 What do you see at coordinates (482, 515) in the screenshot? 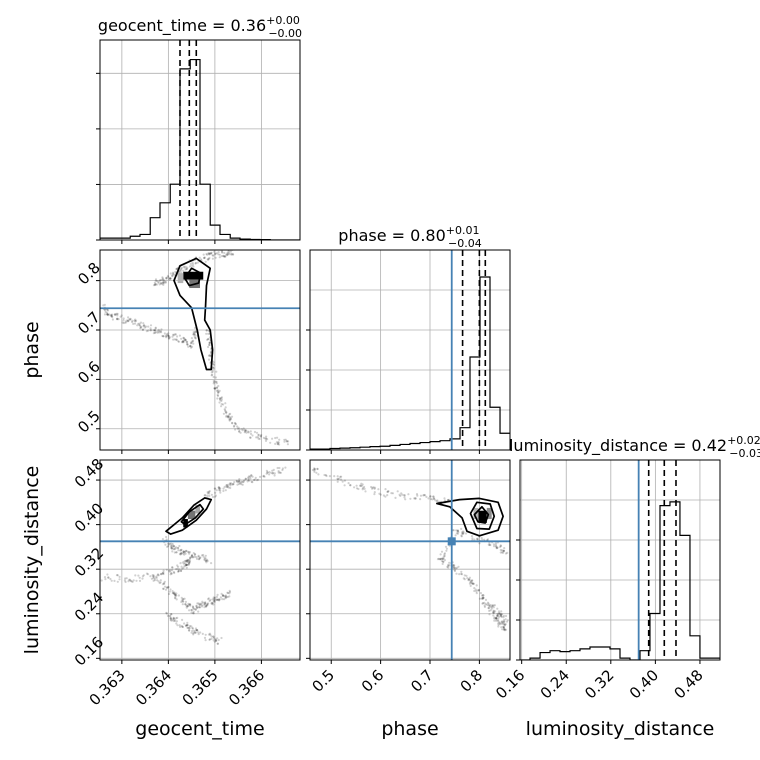
I see `contour-line` at bounding box center [482, 515].